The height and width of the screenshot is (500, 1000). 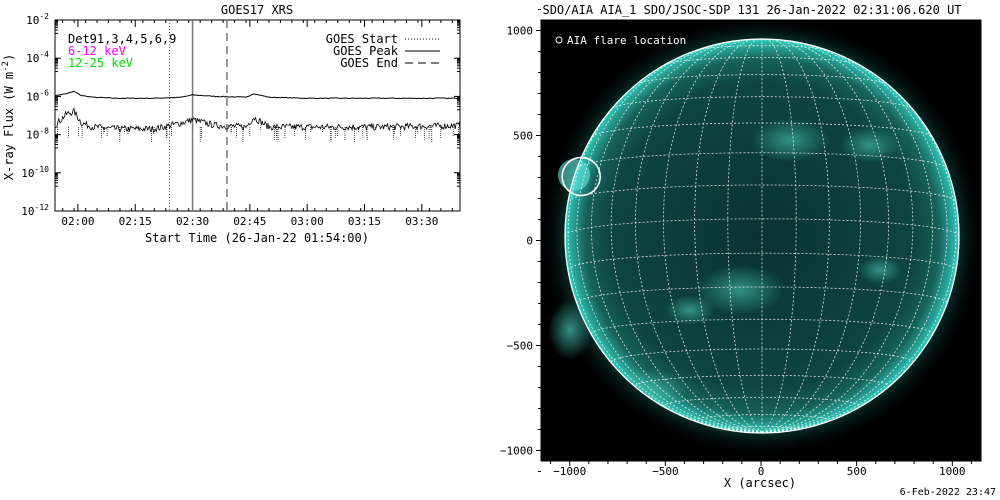 I want to click on goes-legend: GOES Start GOES Peak GOES End, so click(x=383, y=51).